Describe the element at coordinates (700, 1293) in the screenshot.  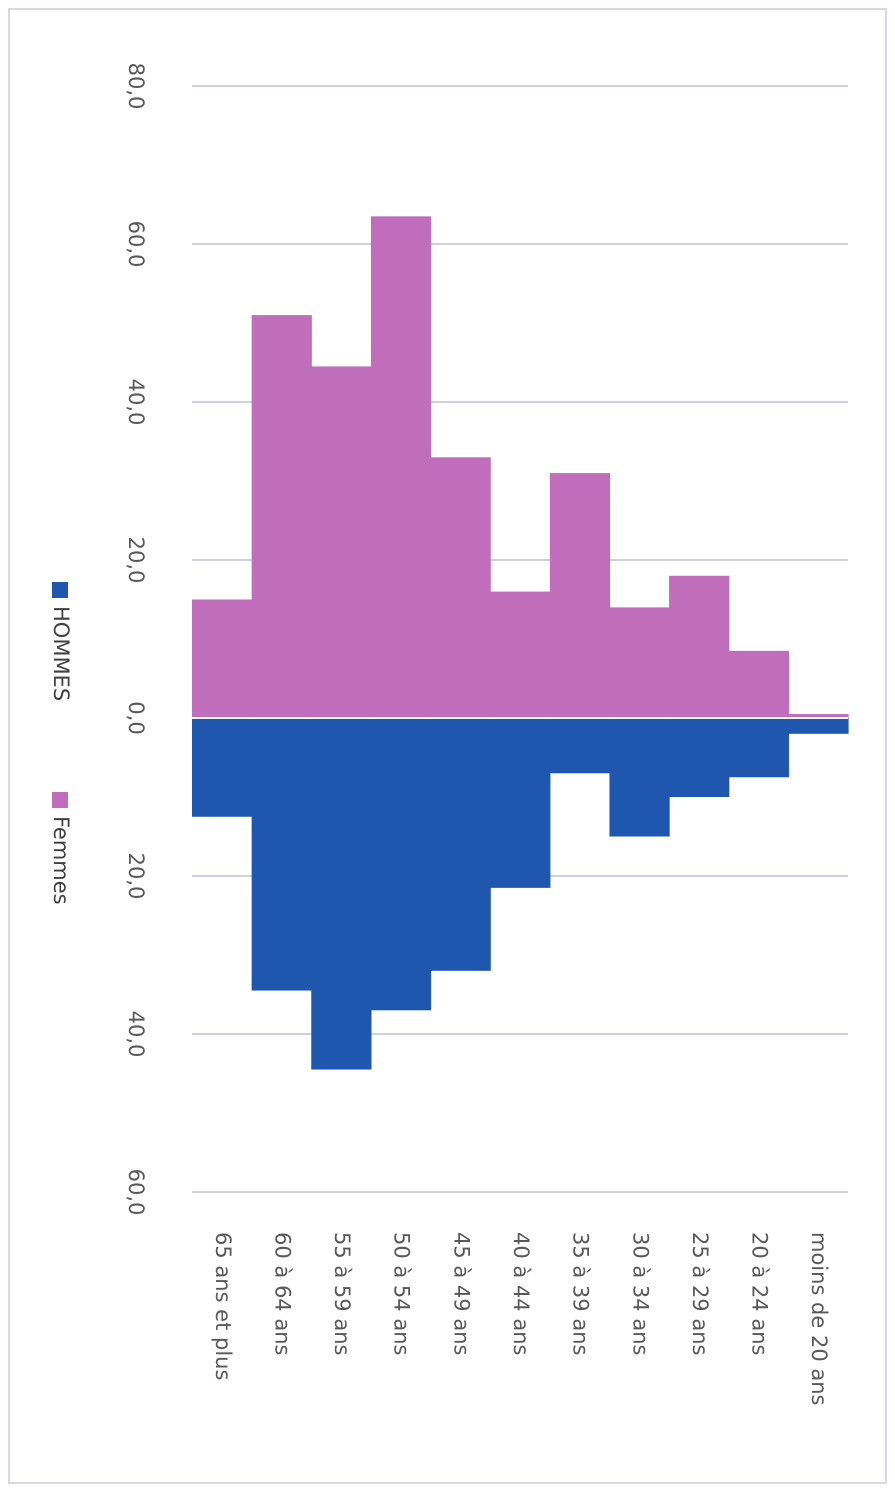
I see `category-label: 25 à 29 ans` at that location.